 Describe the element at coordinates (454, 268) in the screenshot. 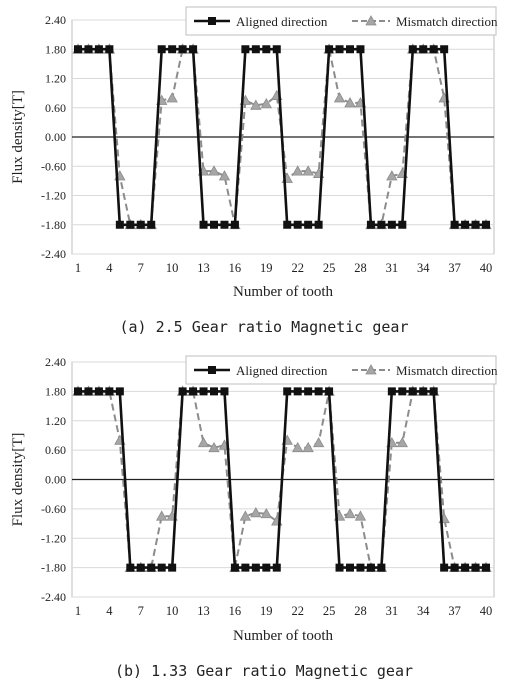

I see `chart-a-x-tick-label: 37` at that location.